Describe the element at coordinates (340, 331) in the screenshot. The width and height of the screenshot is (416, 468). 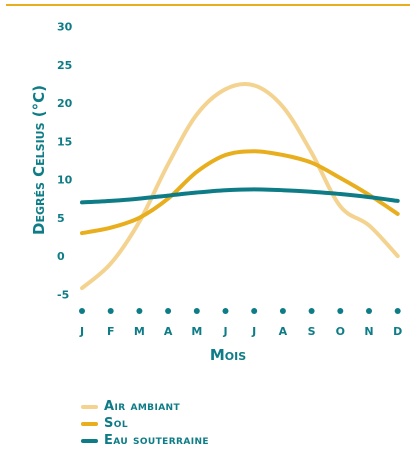
I see `x-tick-label: O` at that location.